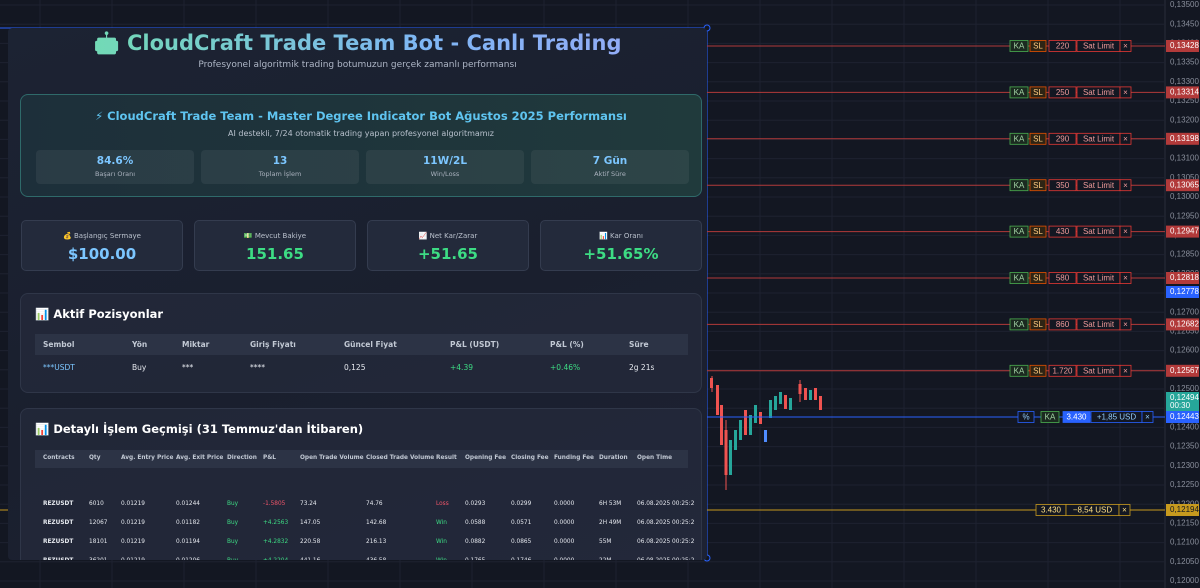 The width and height of the screenshot is (1200, 588). I want to click on table-cell: 220.58, so click(310, 542).